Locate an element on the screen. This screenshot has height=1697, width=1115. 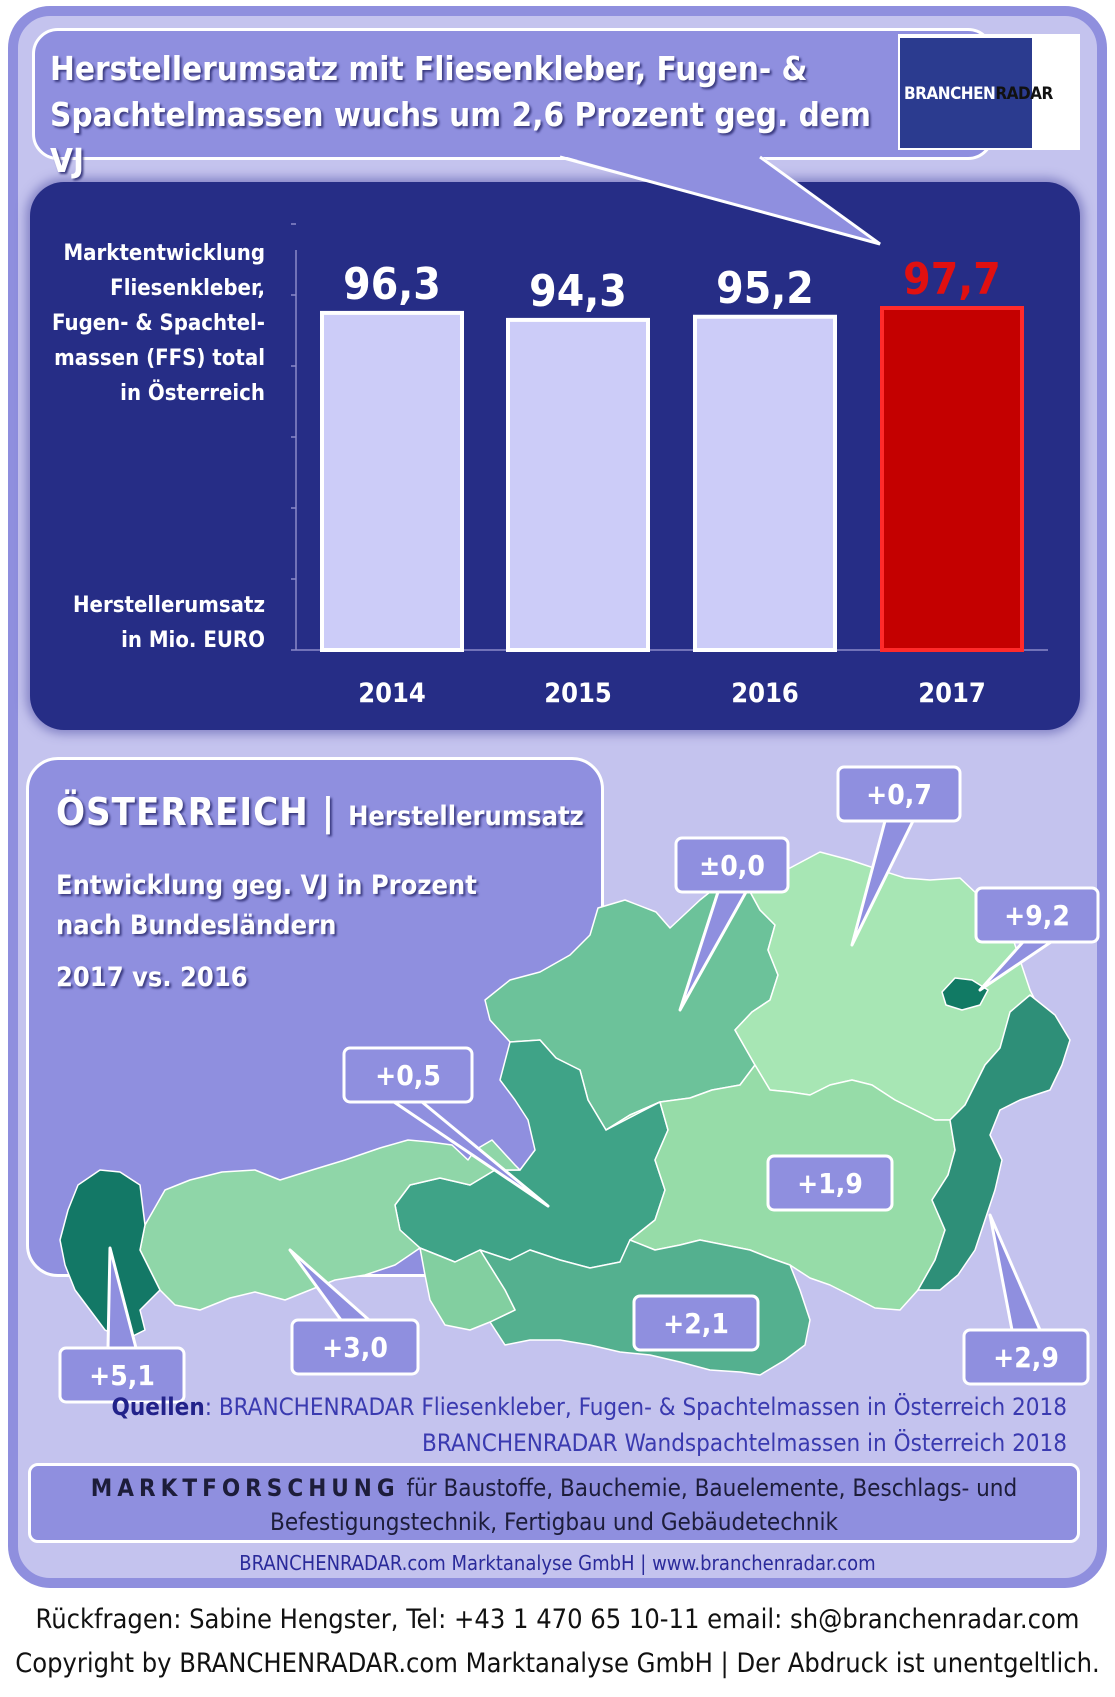
map-title-country: ÖSTERREICH is located at coordinates (182, 812).